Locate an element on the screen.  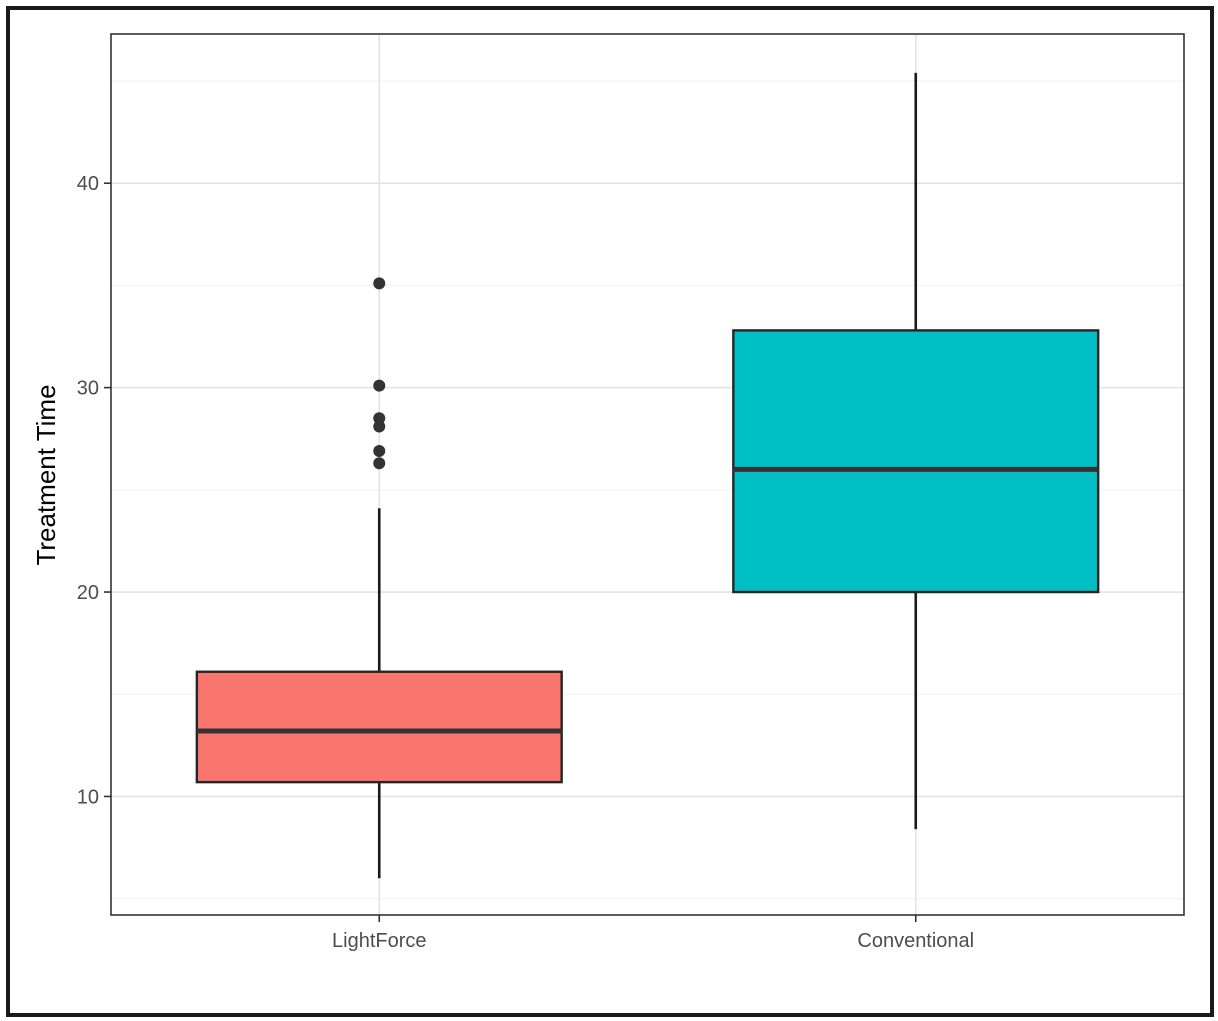
y-tick-label: 20 is located at coordinates (88, 593).